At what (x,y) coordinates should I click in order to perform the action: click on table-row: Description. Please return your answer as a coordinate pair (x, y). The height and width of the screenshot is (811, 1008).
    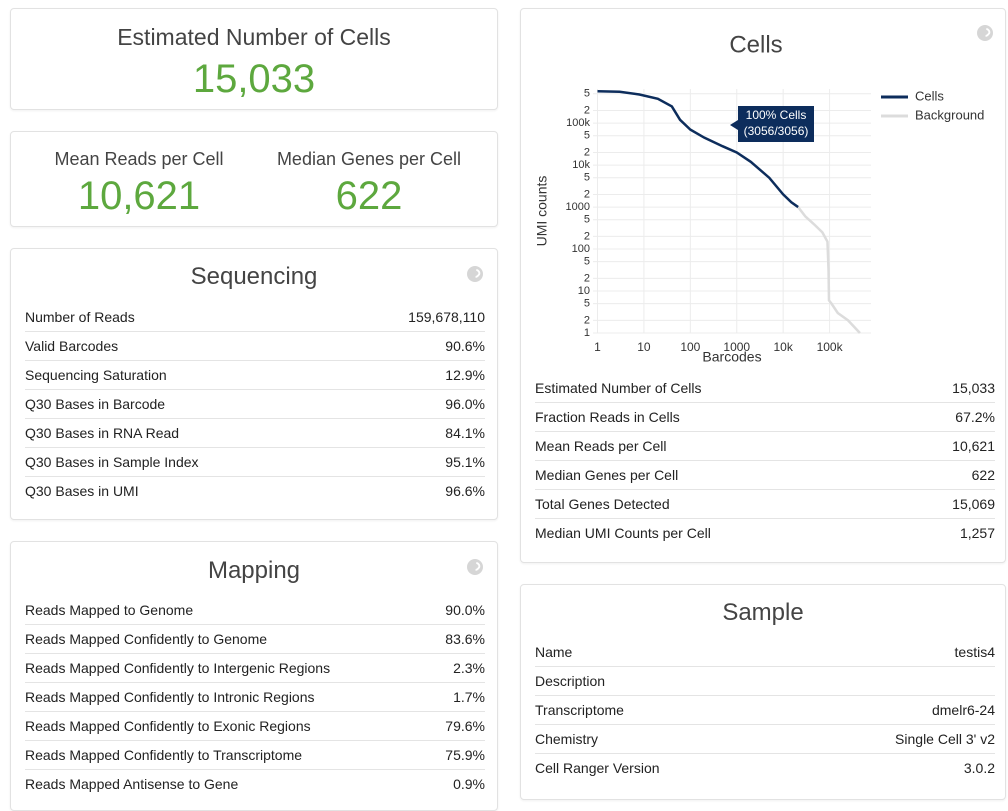
    Looking at the image, I should click on (765, 681).